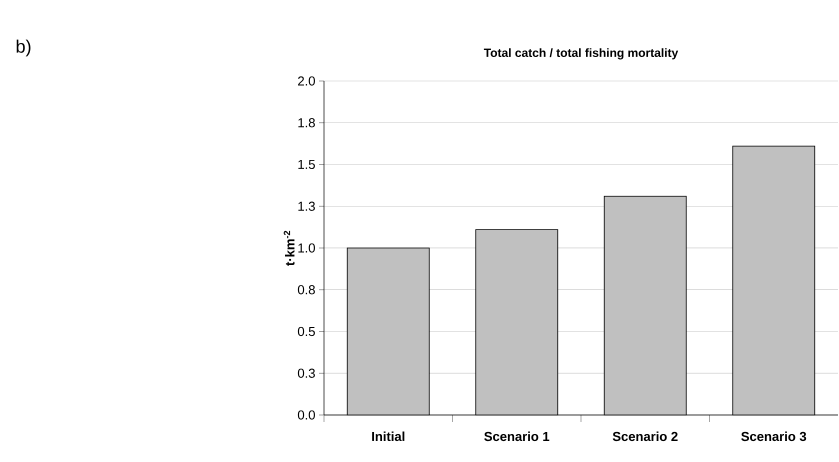 Image resolution: width=839 pixels, height=462 pixels. What do you see at coordinates (306, 81) in the screenshot?
I see `y-tick-label: 2.0` at bounding box center [306, 81].